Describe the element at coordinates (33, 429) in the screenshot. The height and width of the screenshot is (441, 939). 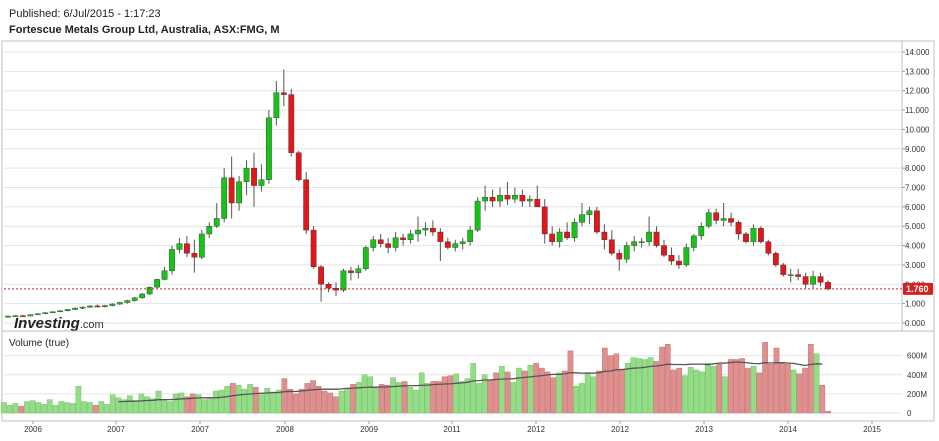
I see `time-tick-label: 2006` at that location.